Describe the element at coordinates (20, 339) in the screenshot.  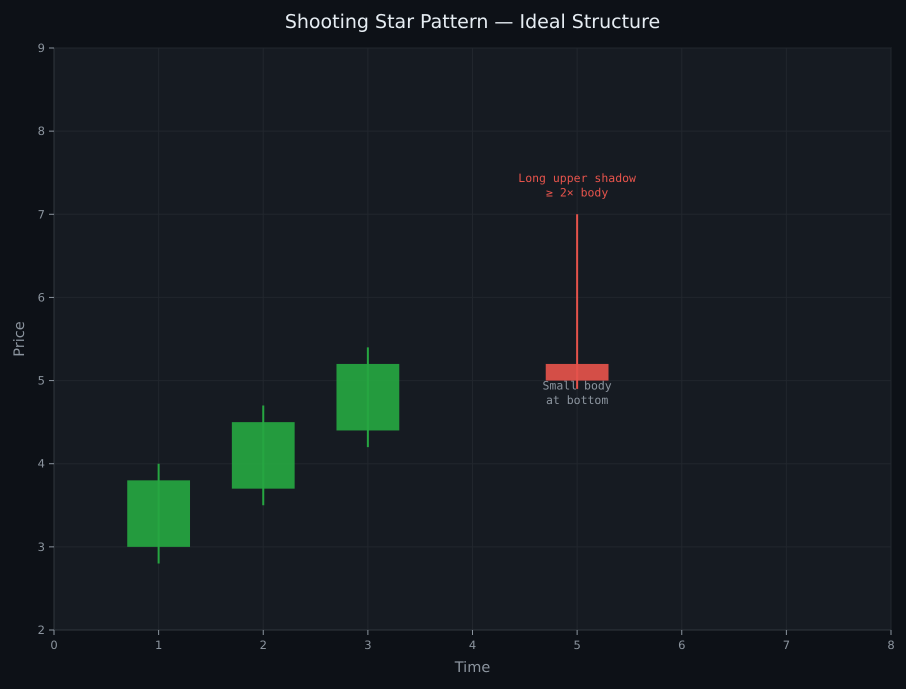
I see `y-axis-title: Price` at that location.